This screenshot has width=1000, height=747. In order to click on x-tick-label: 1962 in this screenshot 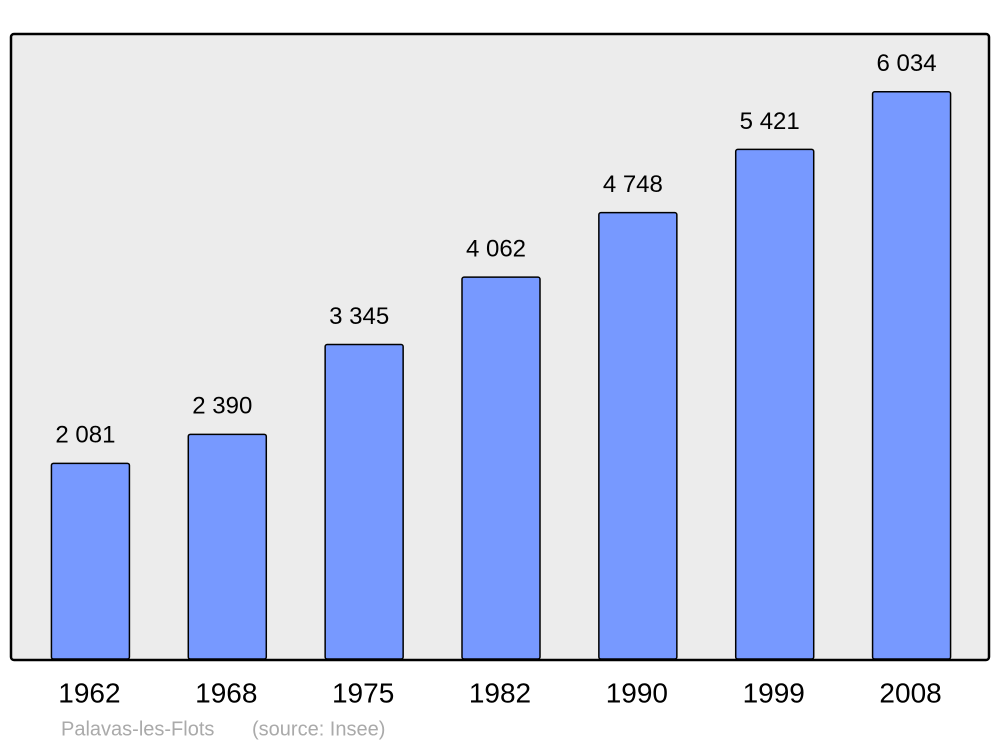, I will do `click(89, 692)`.